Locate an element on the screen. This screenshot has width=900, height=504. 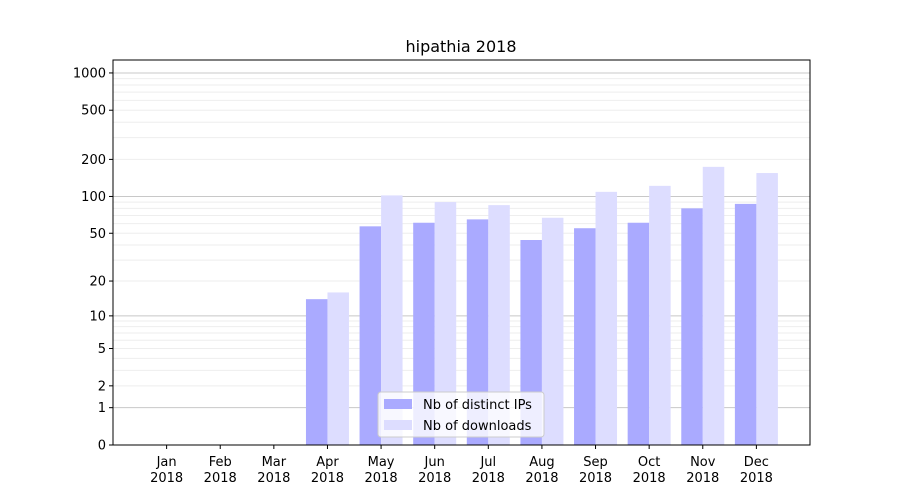
y-tick-label: 500 is located at coordinates (93, 111).